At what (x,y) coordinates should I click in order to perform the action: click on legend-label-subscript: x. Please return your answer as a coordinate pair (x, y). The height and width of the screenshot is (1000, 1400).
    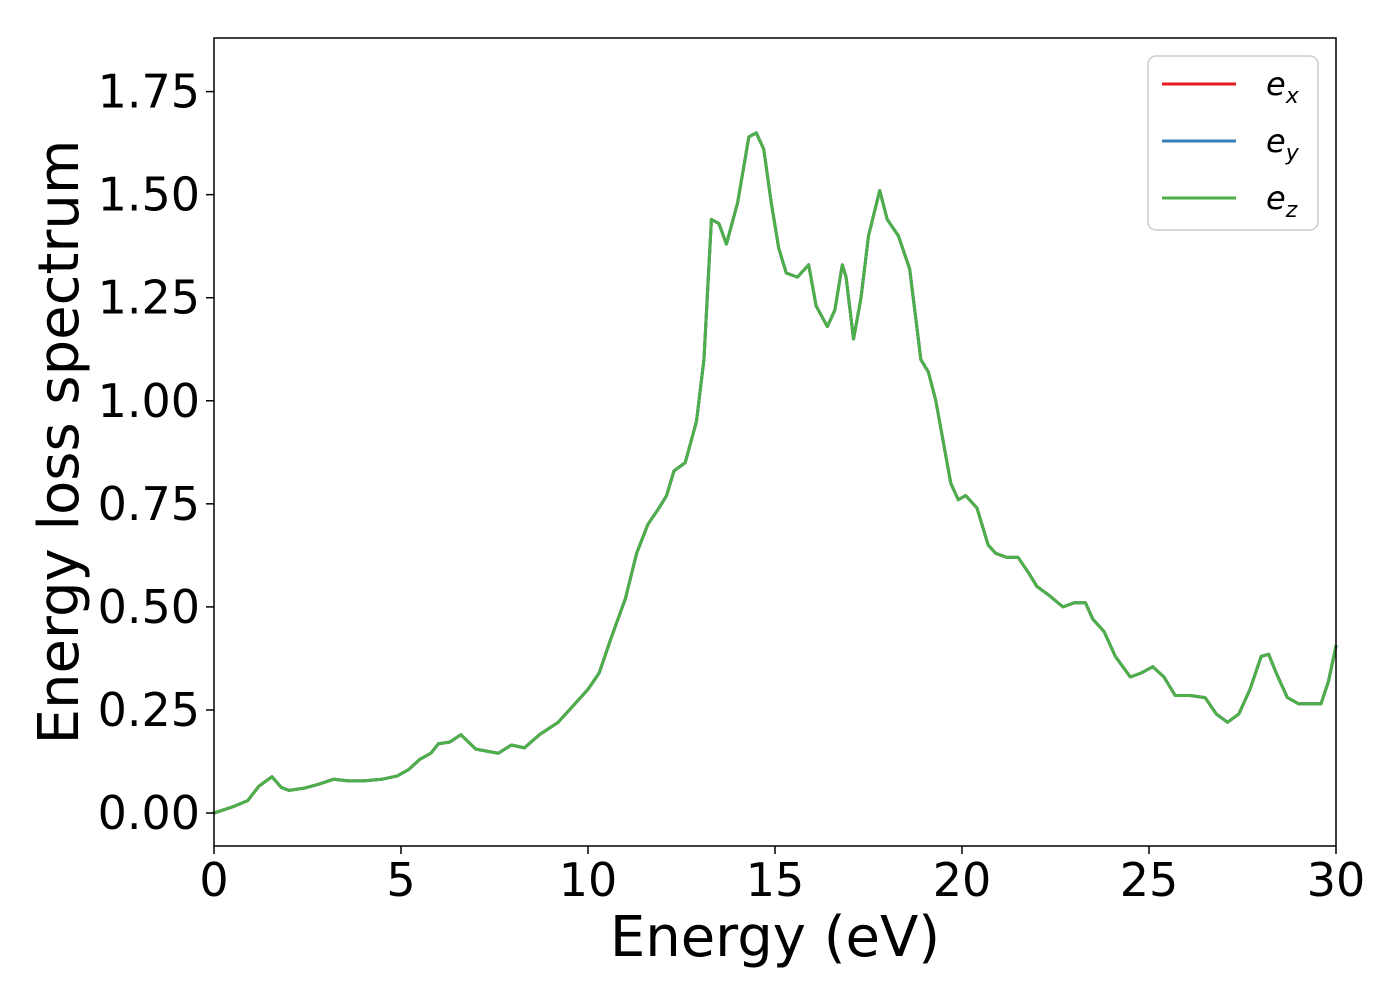
    Looking at the image, I should click on (1292, 96).